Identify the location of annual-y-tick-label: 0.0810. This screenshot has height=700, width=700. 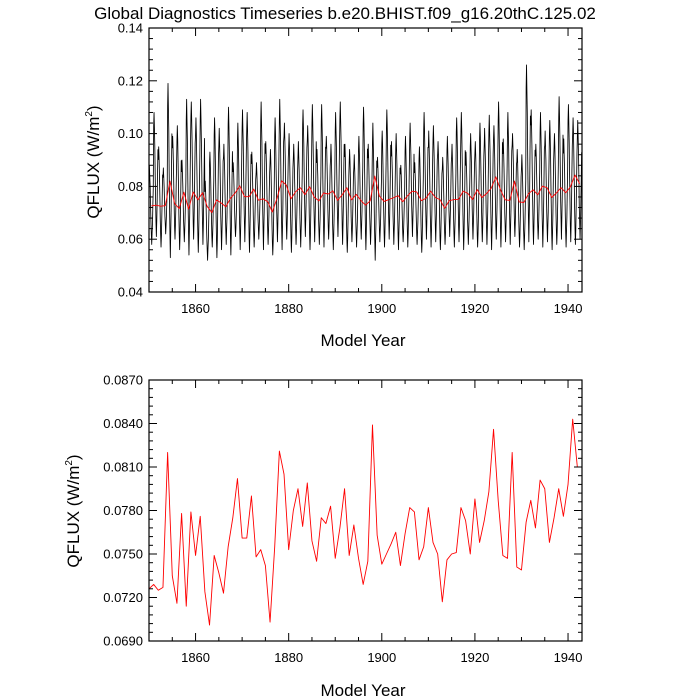
(123, 467).